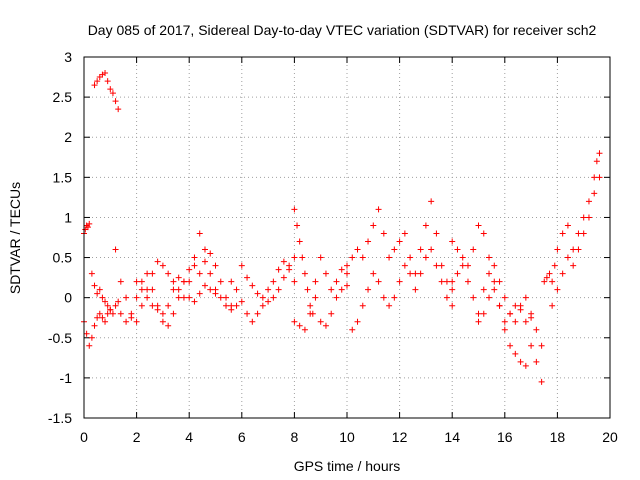  Describe the element at coordinates (63, 177) in the screenshot. I see `y-tick-label: 1.5` at that location.